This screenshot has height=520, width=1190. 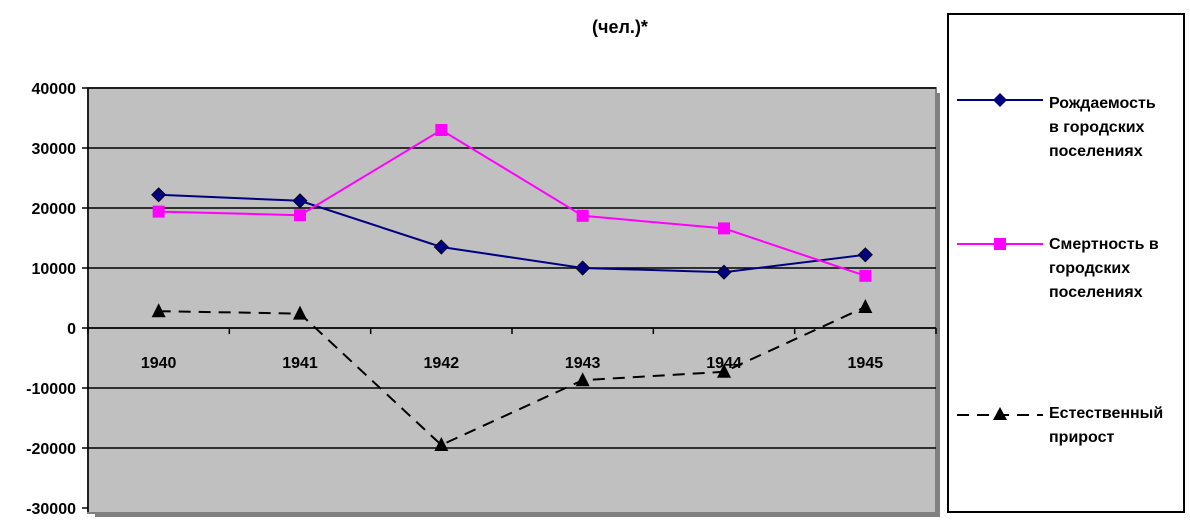 What do you see at coordinates (620, 27) in the screenshot?
I see `chart-title: (чел.)*` at bounding box center [620, 27].